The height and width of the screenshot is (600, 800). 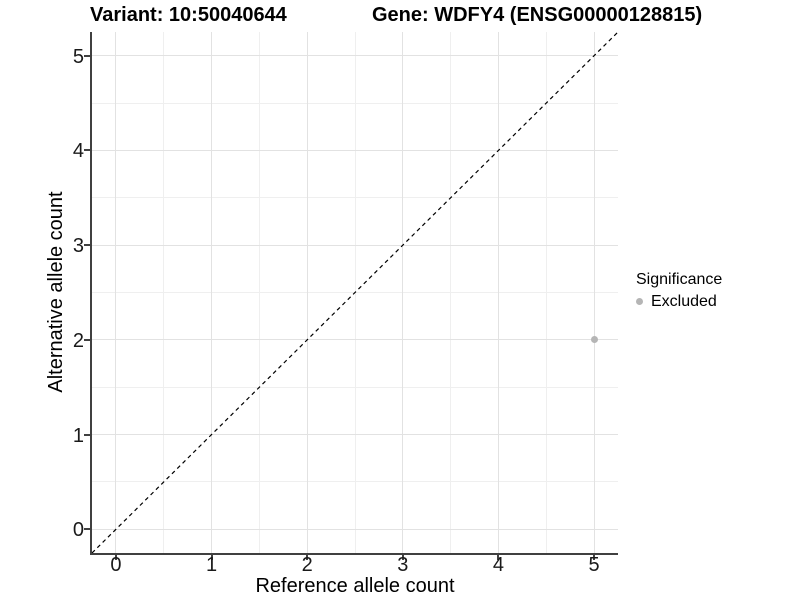 What do you see at coordinates (56, 292) in the screenshot?
I see `y-axis-title: Alternative allele count` at bounding box center [56, 292].